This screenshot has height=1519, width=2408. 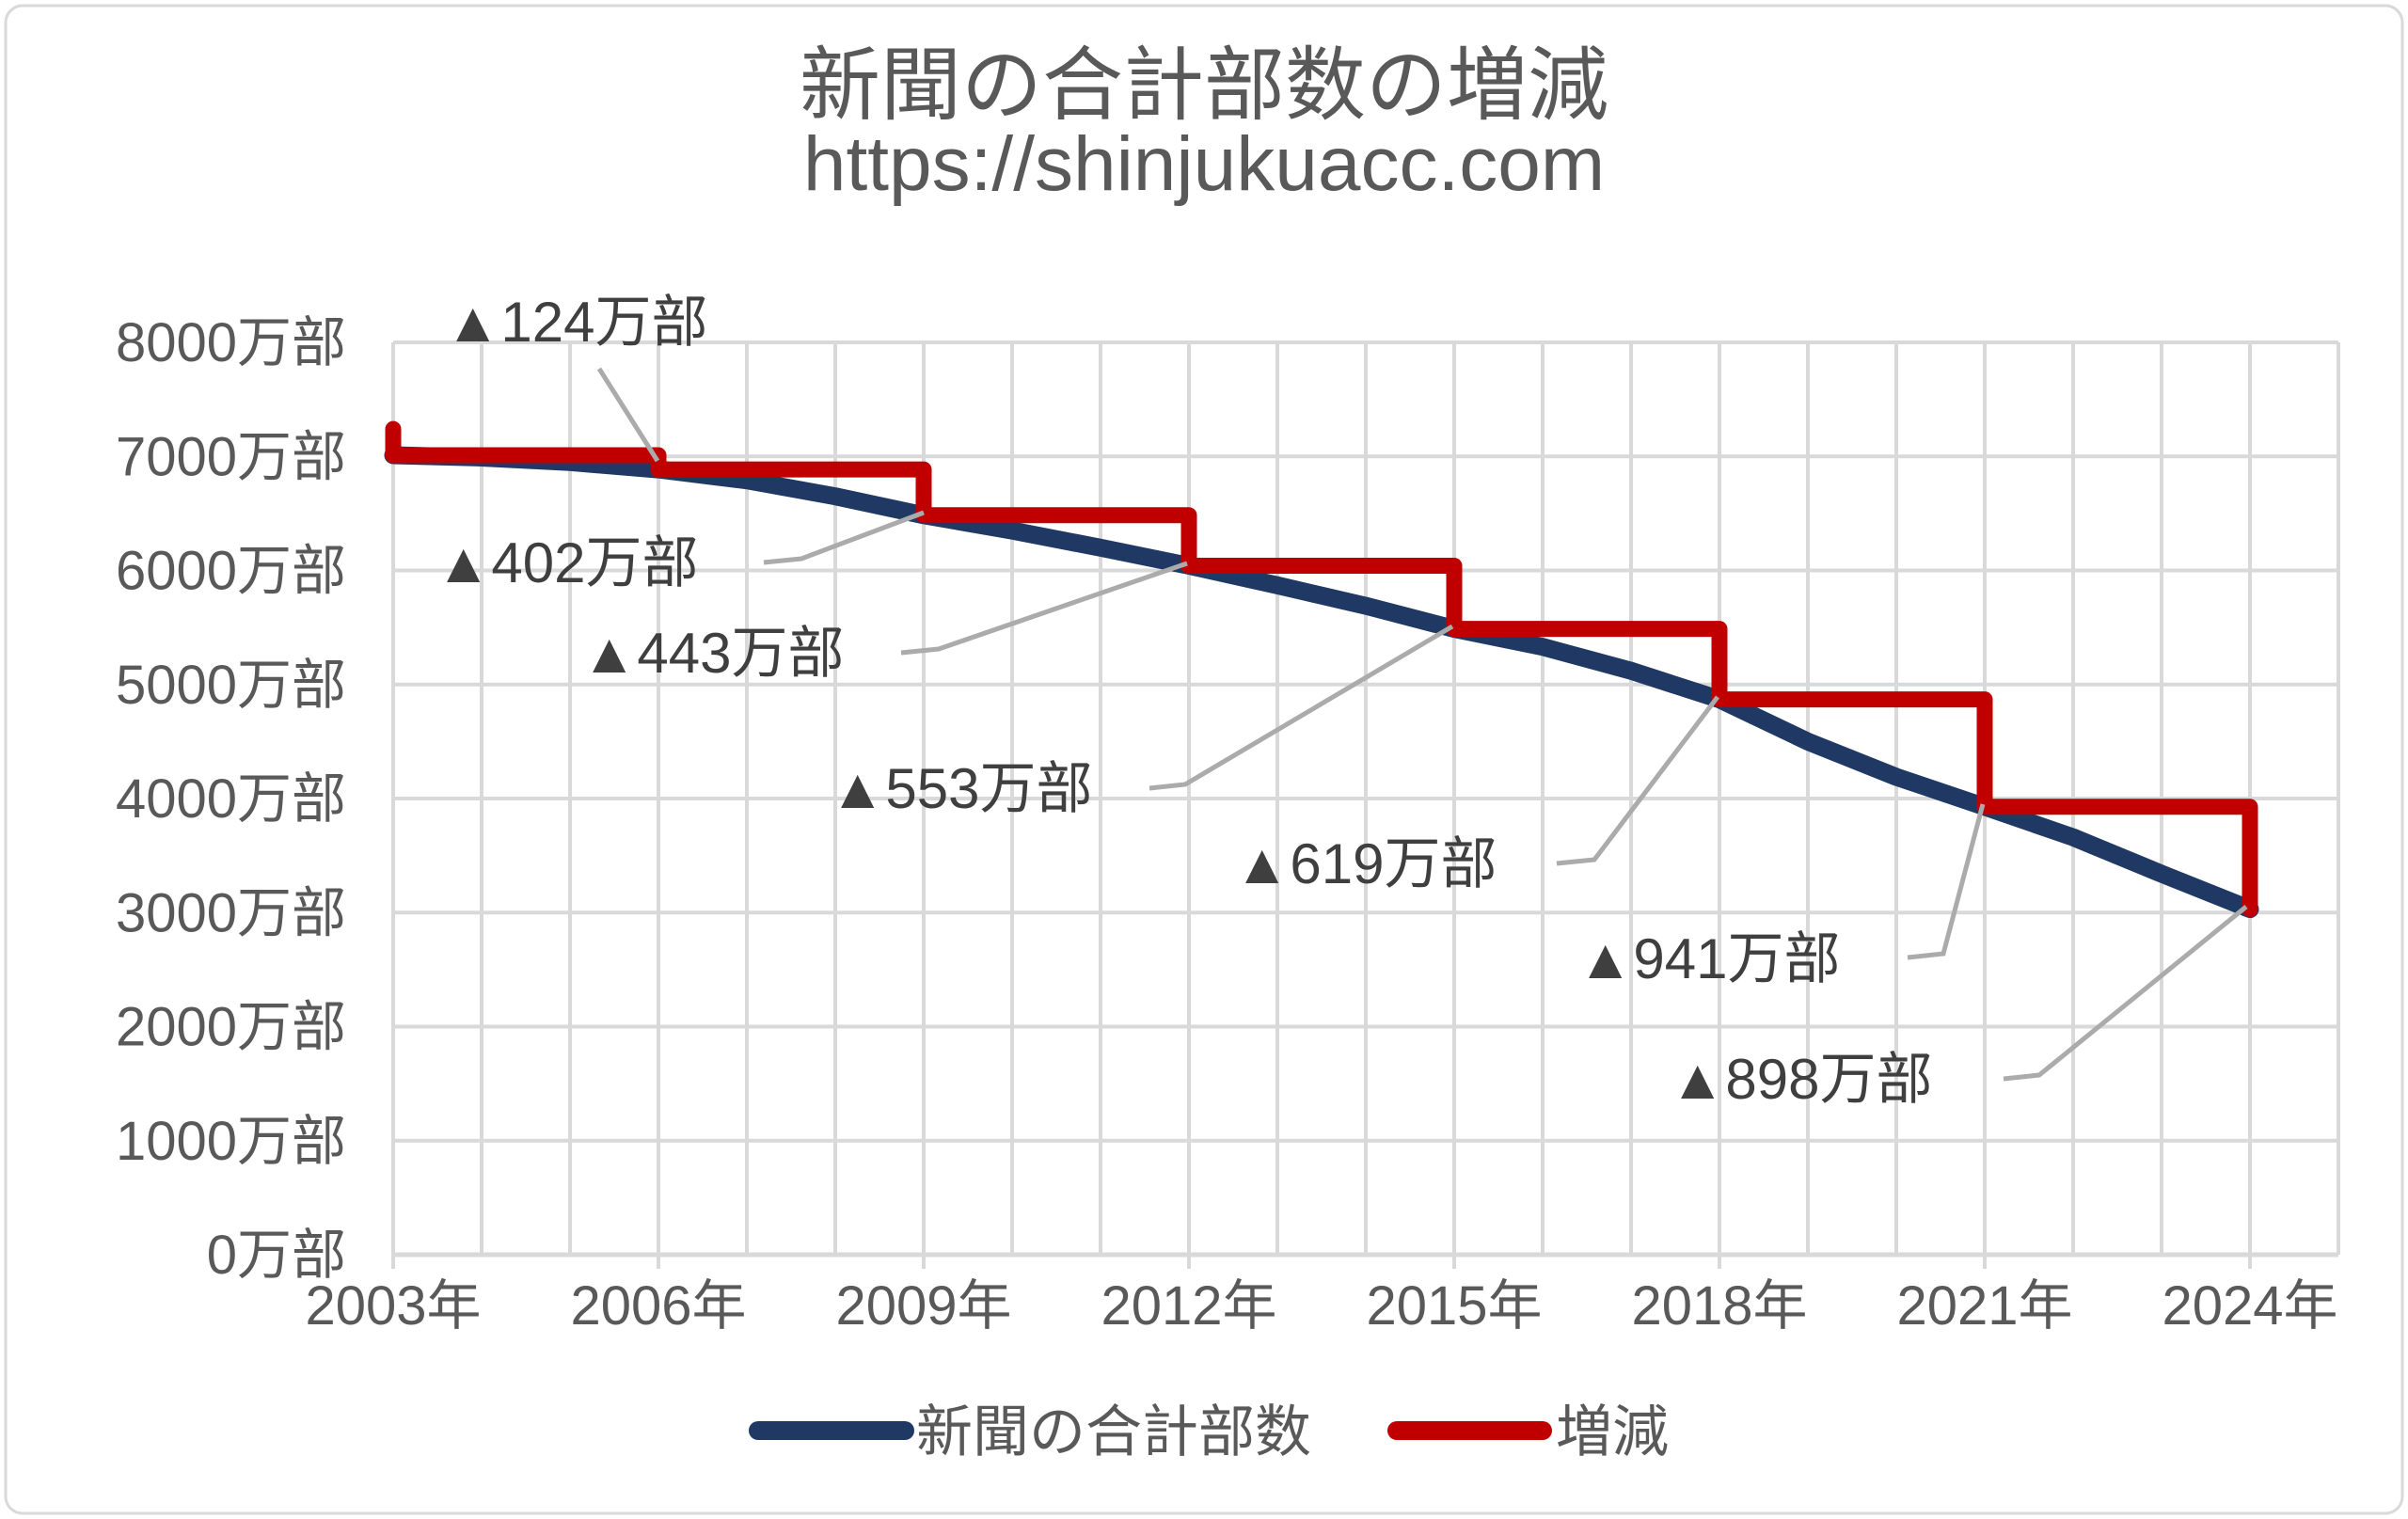 I want to click on annotation-label: ▲124万部, so click(x=576, y=322).